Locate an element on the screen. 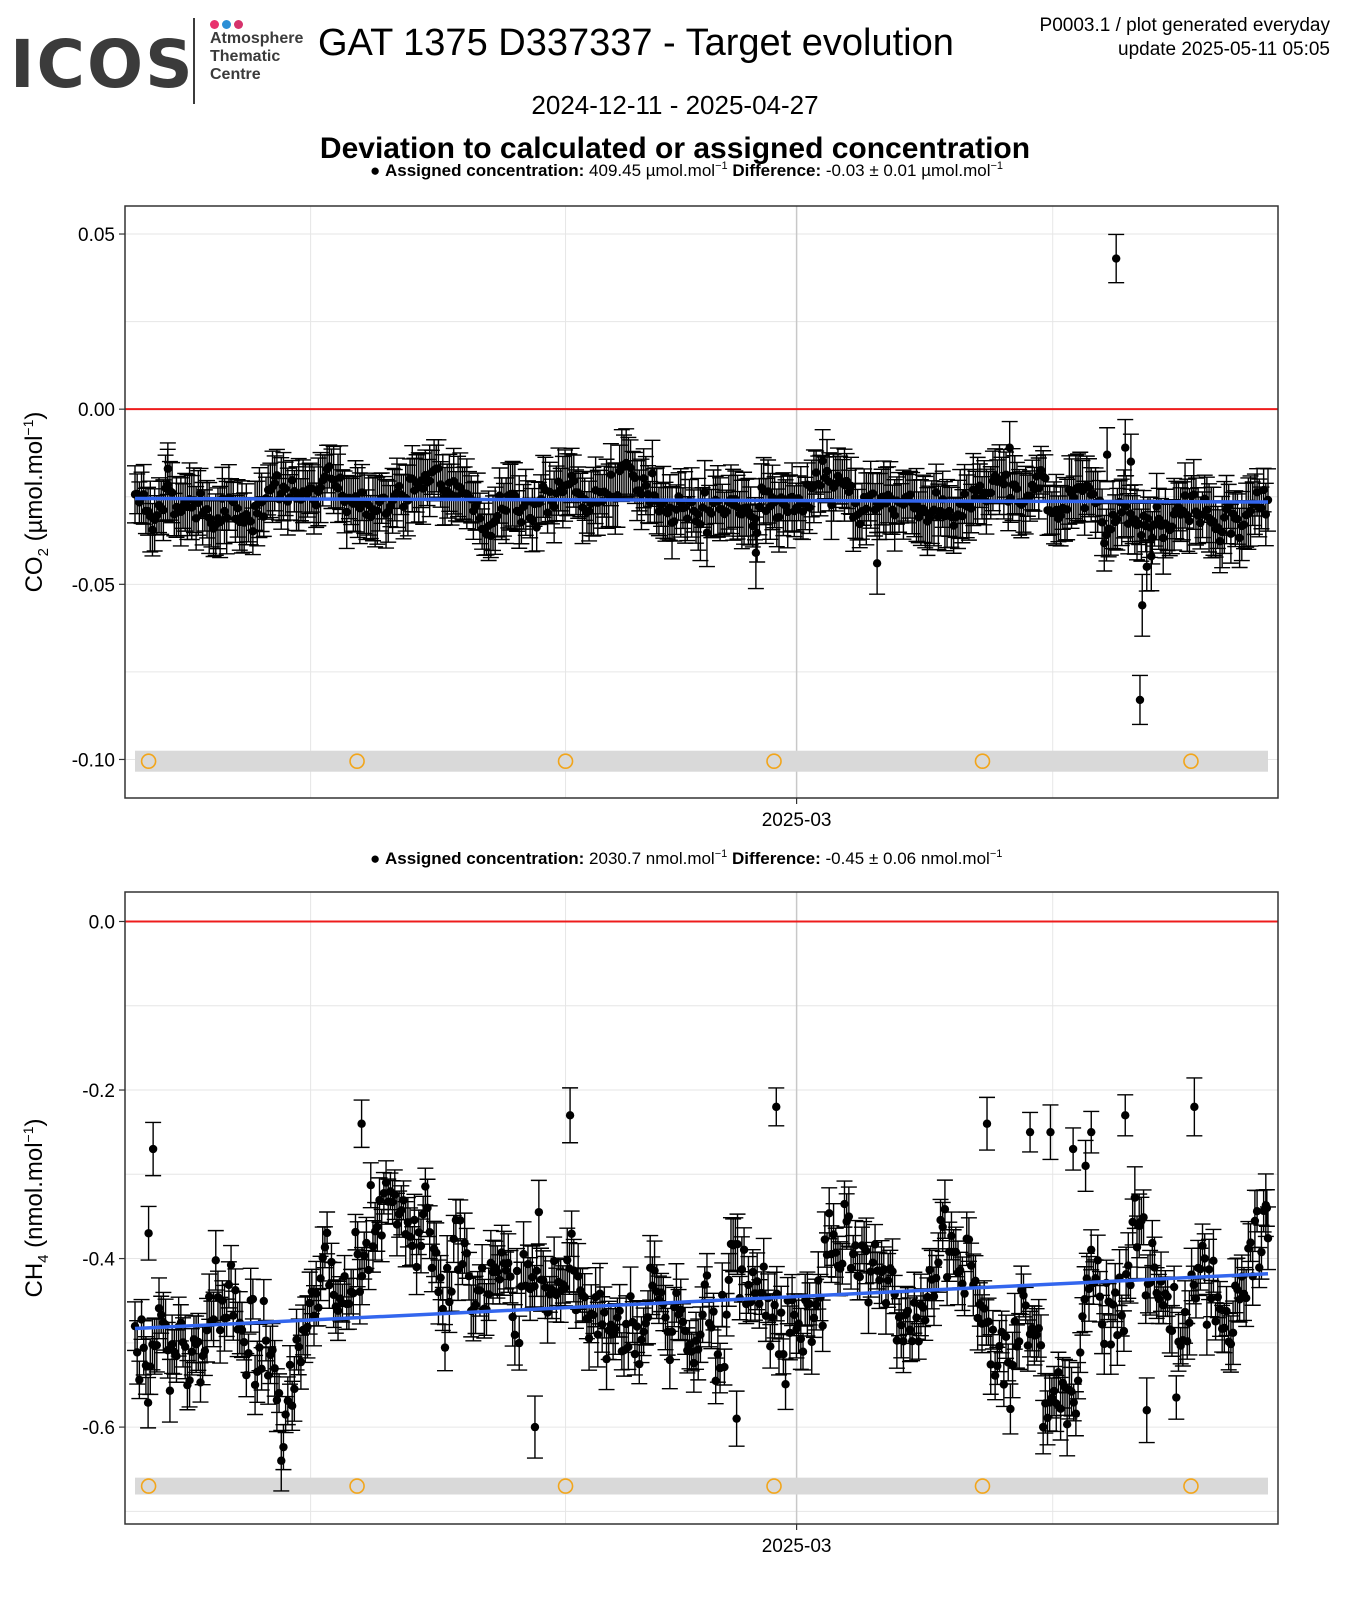 Image resolution: width=1350 pixels, height=1620 pixels. y-axis-label-unit: (µmol.mol is located at coordinates (34, 492).